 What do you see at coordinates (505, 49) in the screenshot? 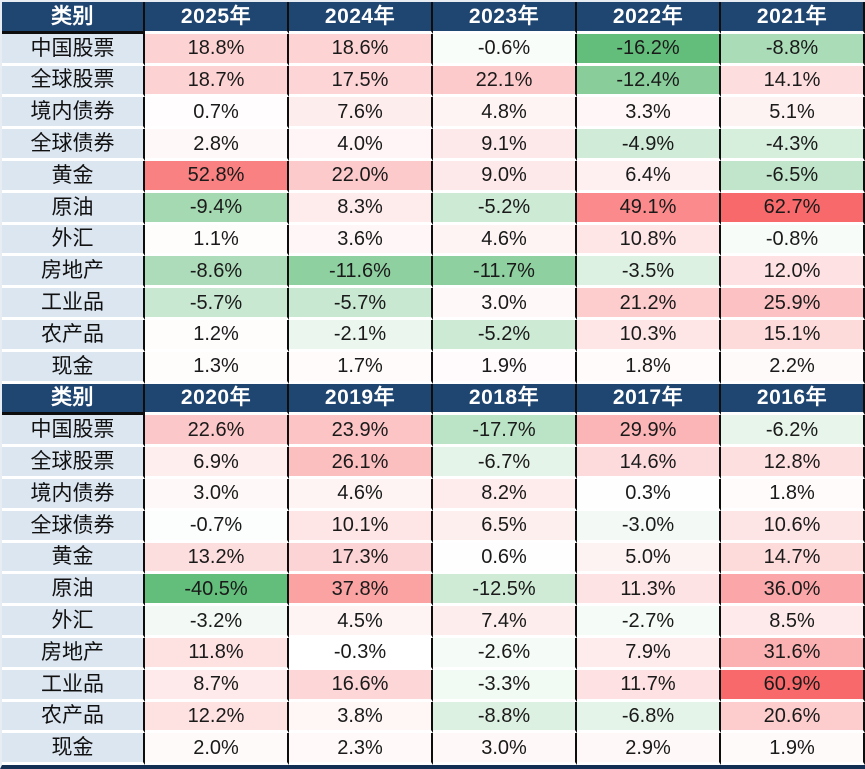
I see `value-cell: -0.6%` at bounding box center [505, 49].